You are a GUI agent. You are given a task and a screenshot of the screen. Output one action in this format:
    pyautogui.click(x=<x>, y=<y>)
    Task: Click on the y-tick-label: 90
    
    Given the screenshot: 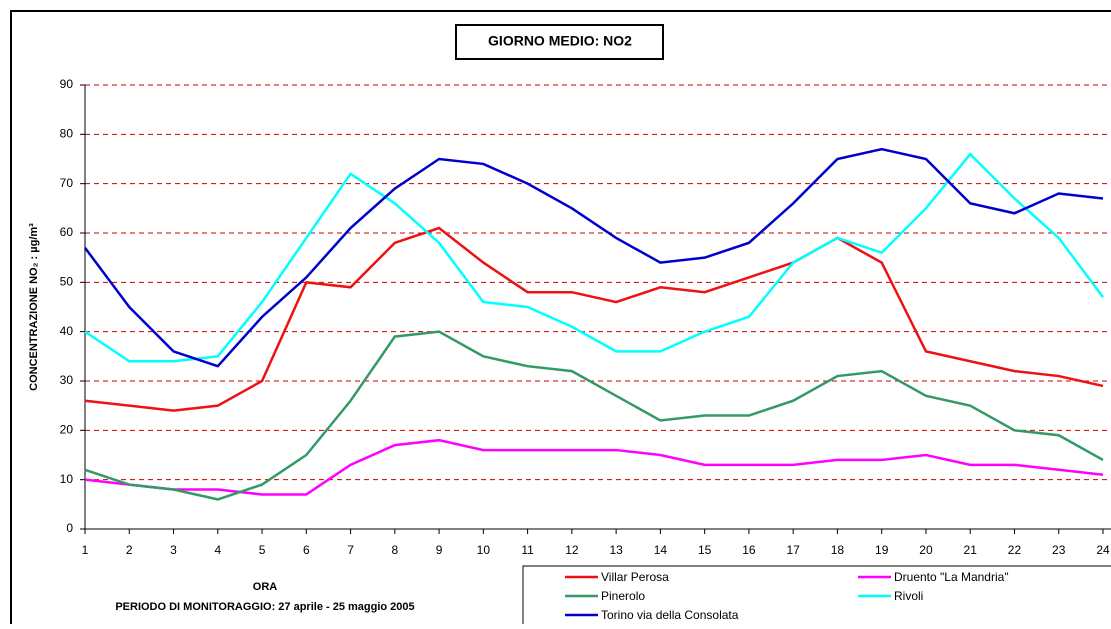 What is the action you would take?
    pyautogui.click(x=67, y=84)
    